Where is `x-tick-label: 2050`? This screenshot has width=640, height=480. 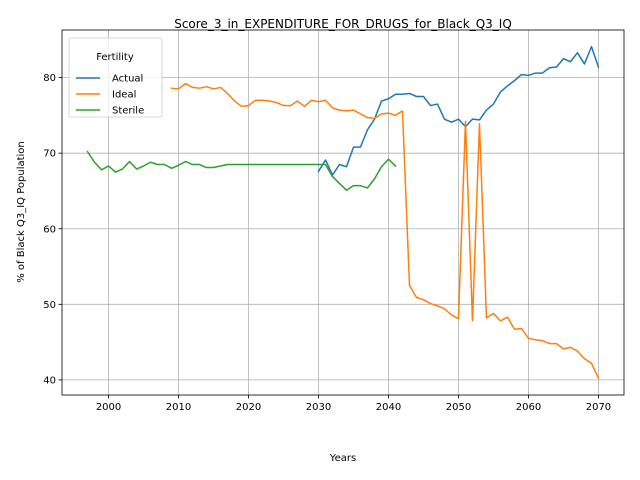
x-tick-label: 2050 is located at coordinates (458, 407).